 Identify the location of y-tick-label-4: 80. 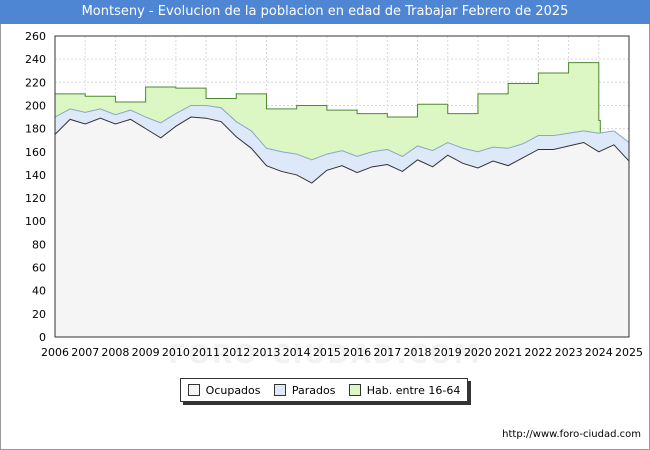
(39, 244).